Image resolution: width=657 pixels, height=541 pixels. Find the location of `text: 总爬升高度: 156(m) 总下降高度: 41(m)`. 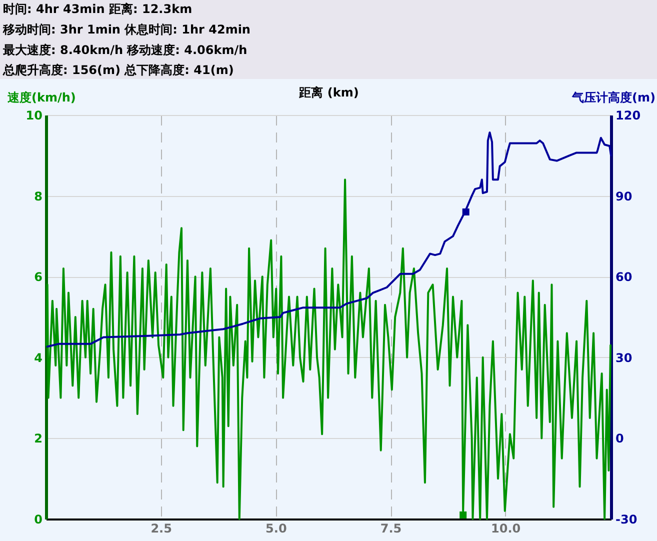

text: 总爬升高度: 156(m) 总下降高度: 41(m) is located at coordinates (118, 70).